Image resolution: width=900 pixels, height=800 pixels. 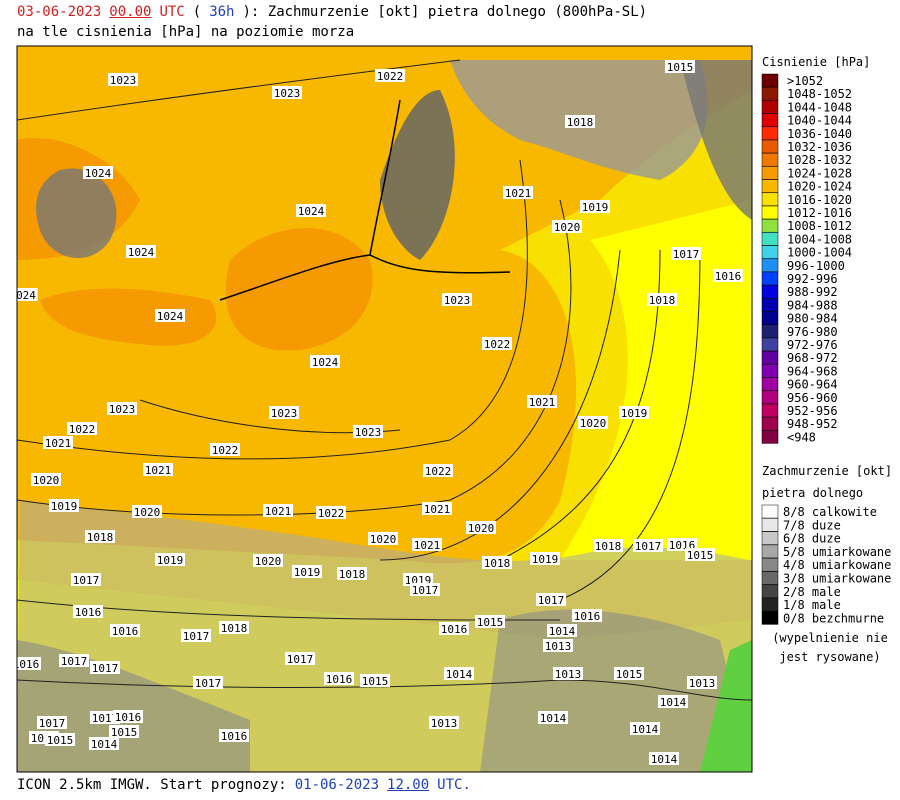 I want to click on legend-label: 996-1000, so click(x=816, y=266).